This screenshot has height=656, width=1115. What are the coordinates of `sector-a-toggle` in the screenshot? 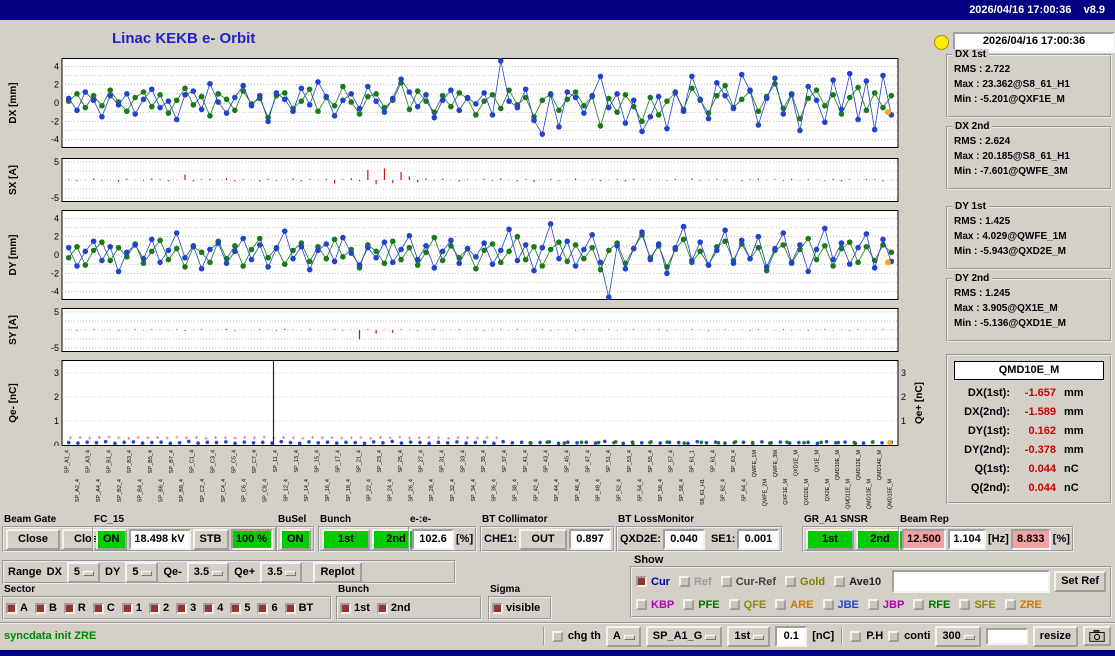 It's located at (11, 608).